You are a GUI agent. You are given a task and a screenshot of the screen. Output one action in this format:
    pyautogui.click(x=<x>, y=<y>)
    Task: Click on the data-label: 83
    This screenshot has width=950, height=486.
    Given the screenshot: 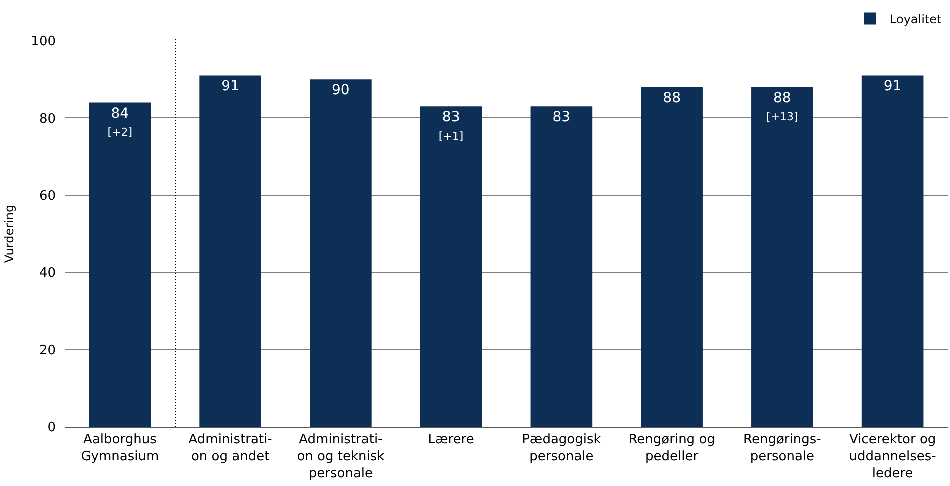 What is the action you would take?
    pyautogui.click(x=561, y=118)
    